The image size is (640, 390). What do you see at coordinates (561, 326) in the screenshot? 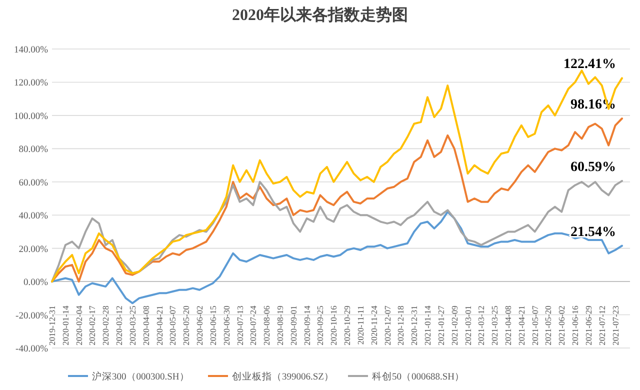
I see `x-tick-label: 2021-06-02` at bounding box center [561, 326].